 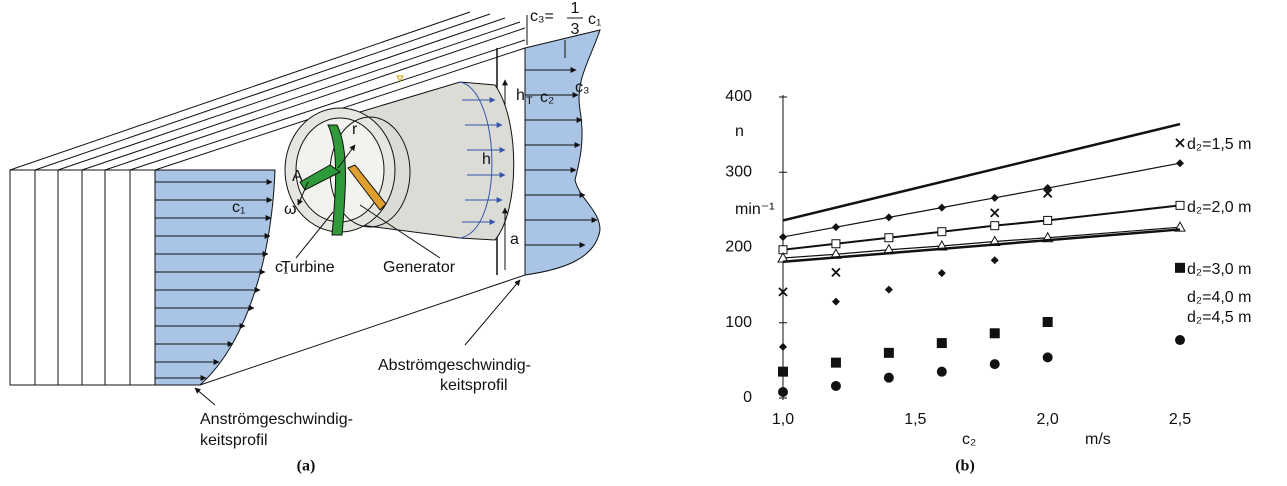 What do you see at coordinates (514, 239) in the screenshot?
I see `label: a` at bounding box center [514, 239].